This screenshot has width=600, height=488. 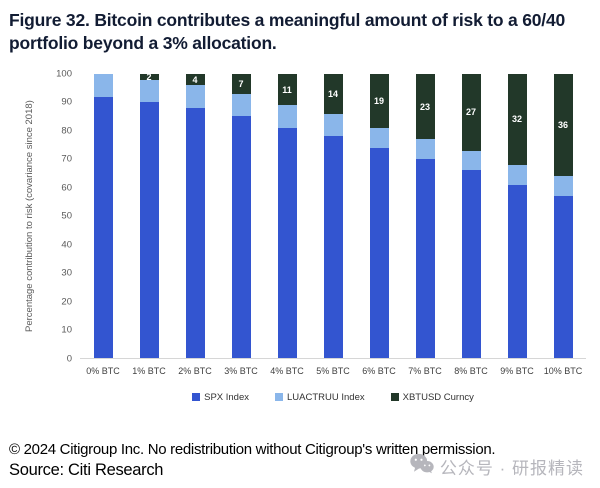 I want to click on x-tick-label: 2% BTC, so click(x=195, y=370).